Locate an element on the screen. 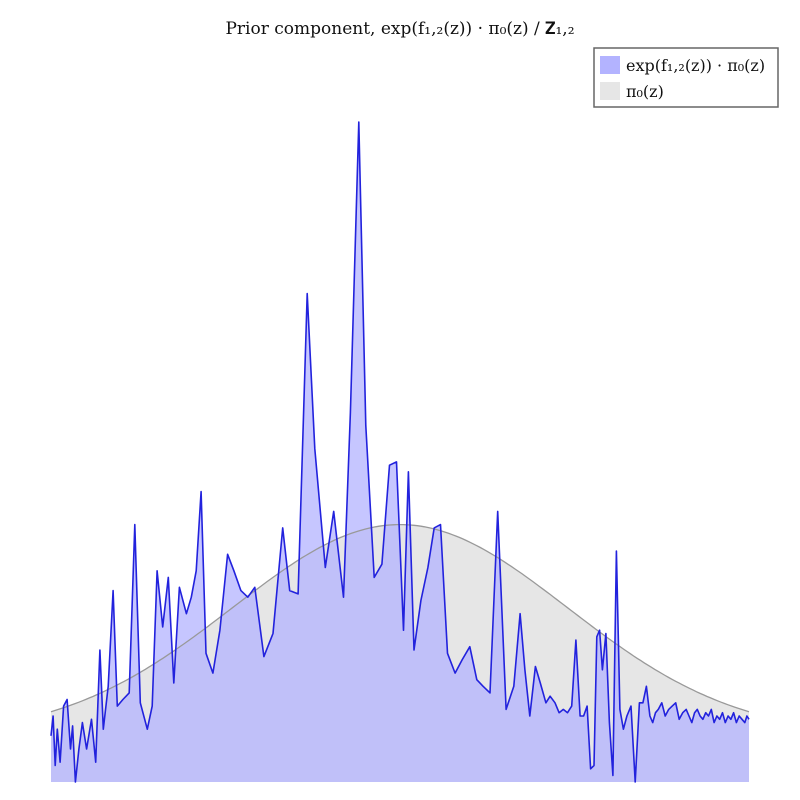  legend-label-exp-series: exp(f₁,₂(z)) · π₀(z) is located at coordinates (695, 65).